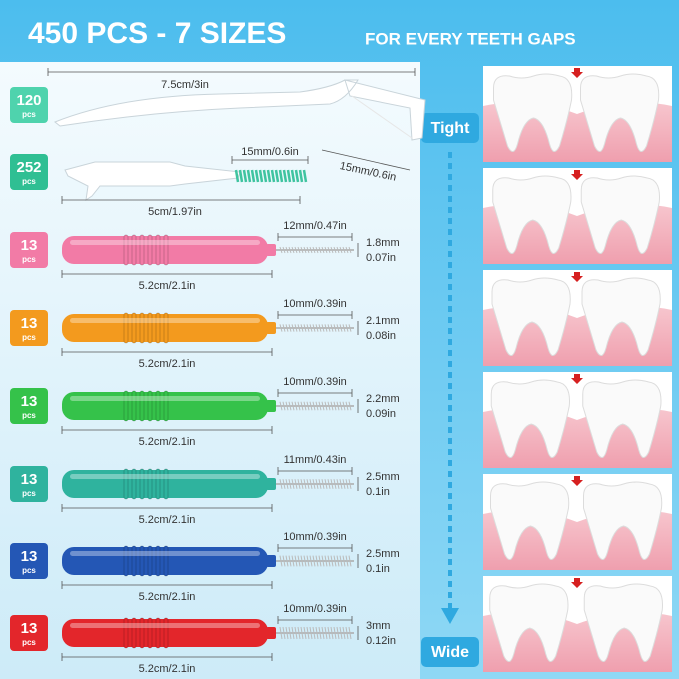 This screenshot has height=679, width=679. What do you see at coordinates (383, 243) in the screenshot?
I see `diameter-mm: 1.8mm` at bounding box center [383, 243].